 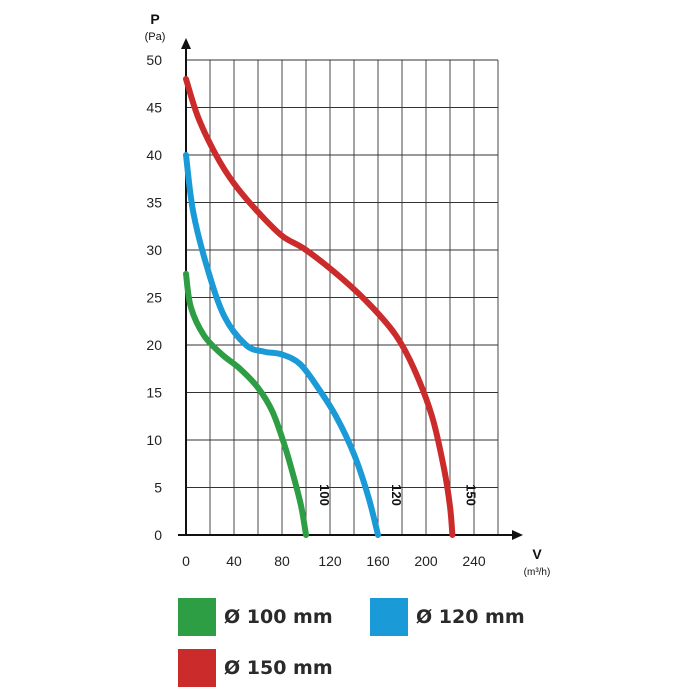 What do you see at coordinates (278, 668) in the screenshot?
I see `legend-label: Ø 150 mm` at bounding box center [278, 668].